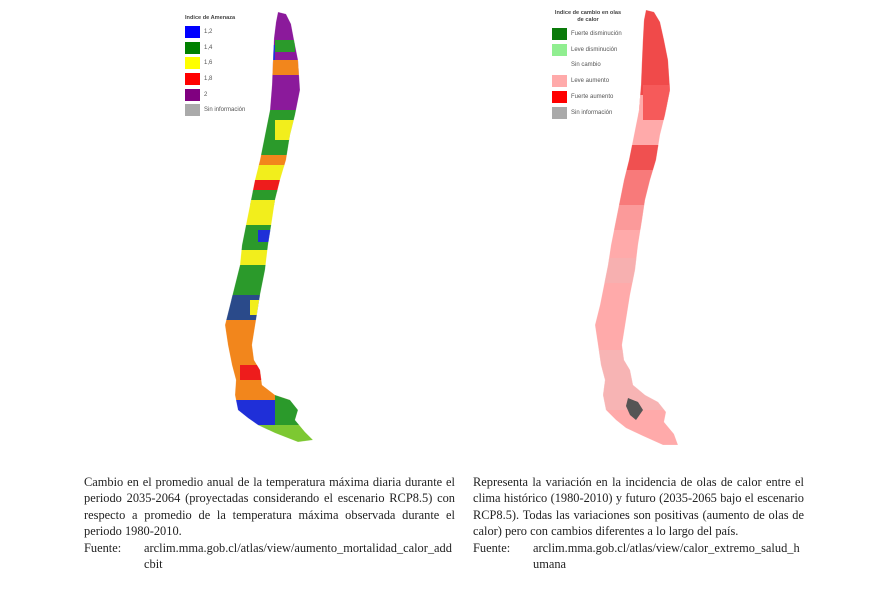  I want to click on chile-threat-map, so click(269, 227).